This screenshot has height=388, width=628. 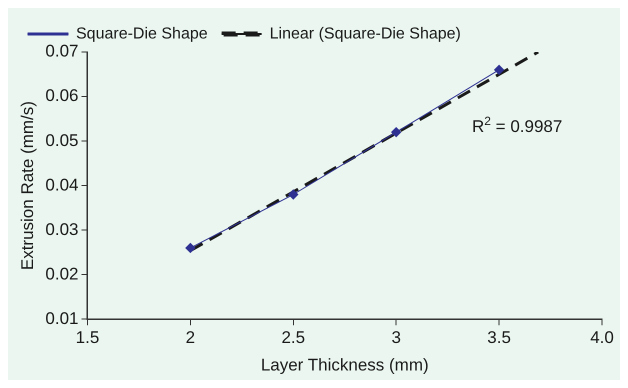 What do you see at coordinates (61, 229) in the screenshot?
I see `y-tick-label: 0.03` at bounding box center [61, 229].